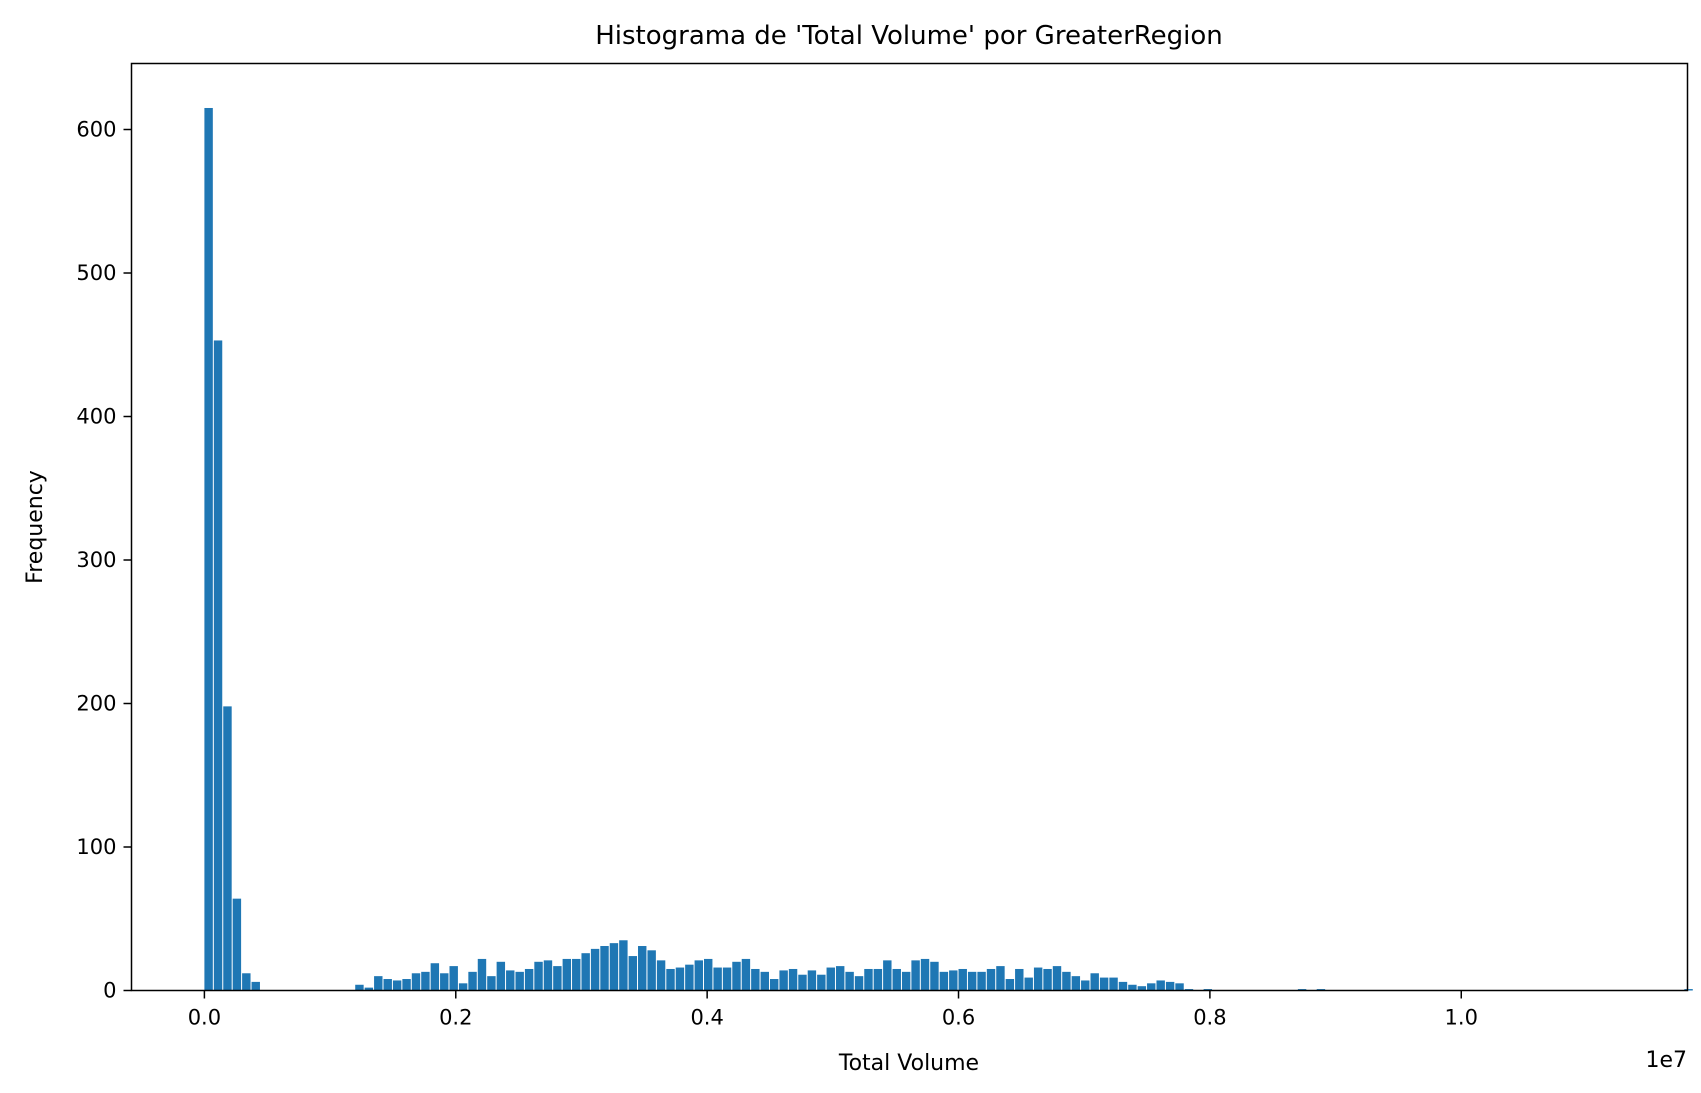 The image size is (1701, 1093). Describe the element at coordinates (96, 847) in the screenshot. I see `y-tick-label: 100` at that location.